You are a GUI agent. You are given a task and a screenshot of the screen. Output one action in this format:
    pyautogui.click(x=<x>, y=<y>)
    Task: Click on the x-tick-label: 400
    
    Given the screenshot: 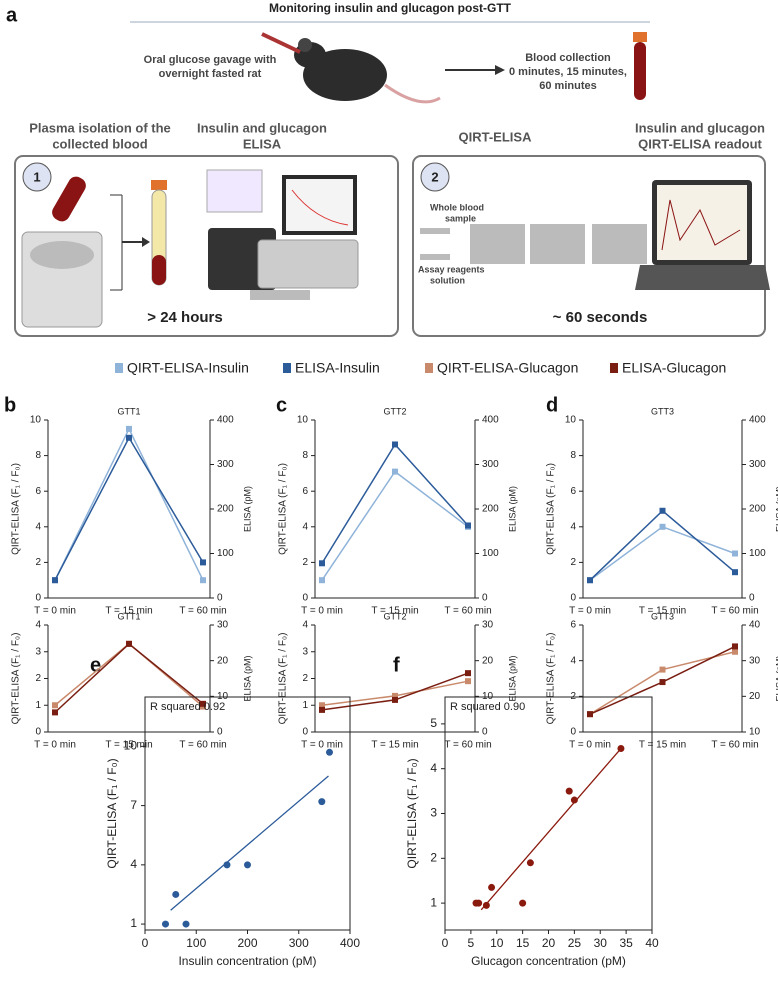 What is the action you would take?
    pyautogui.click(x=350, y=943)
    